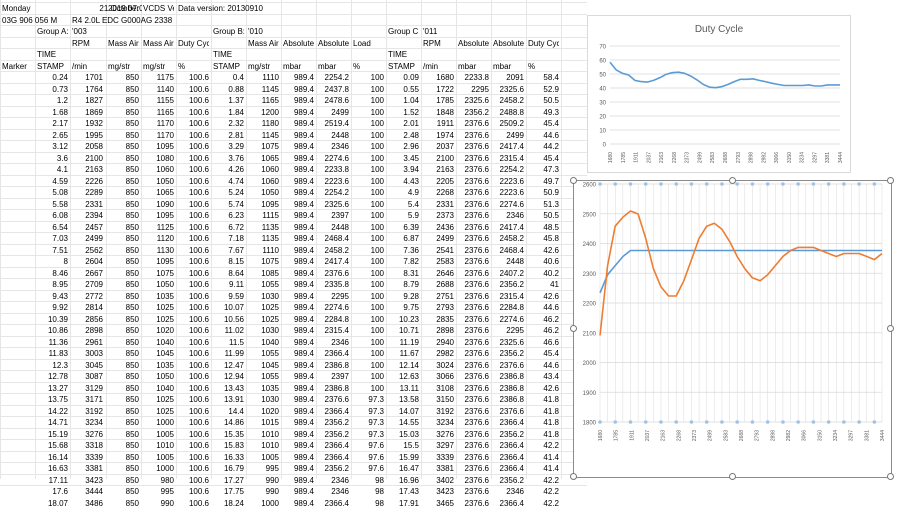 This screenshot has height=509, width=900. Describe the element at coordinates (236, 158) in the screenshot. I see `data-cell: 3.76` at that location.